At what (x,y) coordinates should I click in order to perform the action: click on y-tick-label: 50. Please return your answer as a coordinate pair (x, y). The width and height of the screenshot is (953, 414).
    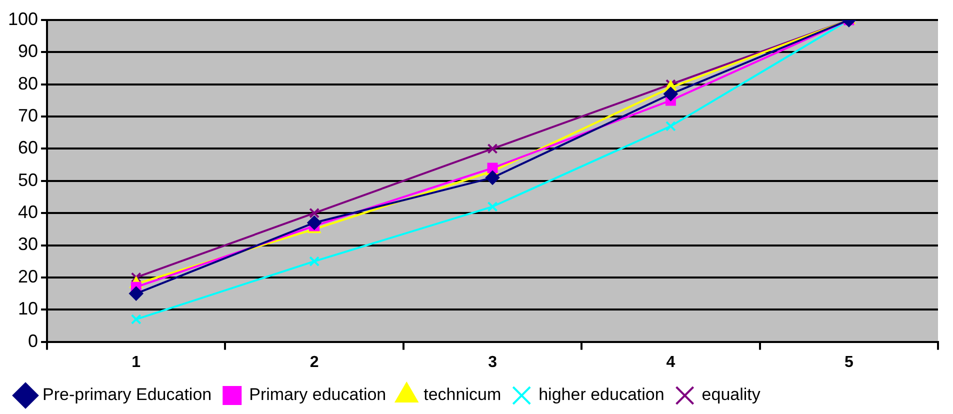
    Looking at the image, I should click on (28, 180).